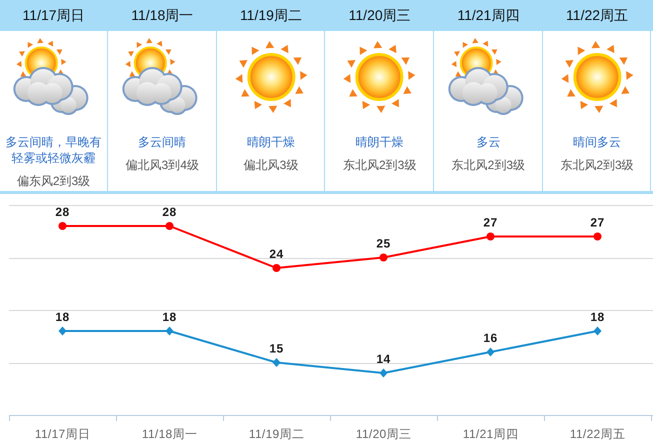  Describe the element at coordinates (170, 434) in the screenshot. I see `x-tick-label: 11/18周一` at that location.